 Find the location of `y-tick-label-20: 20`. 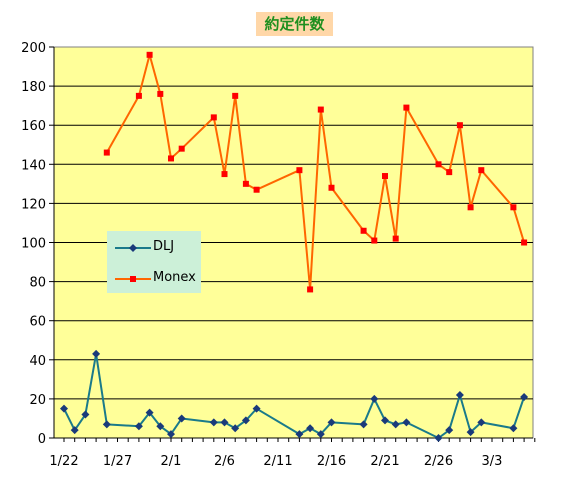

y-tick-label-20: 20 is located at coordinates (37, 400).